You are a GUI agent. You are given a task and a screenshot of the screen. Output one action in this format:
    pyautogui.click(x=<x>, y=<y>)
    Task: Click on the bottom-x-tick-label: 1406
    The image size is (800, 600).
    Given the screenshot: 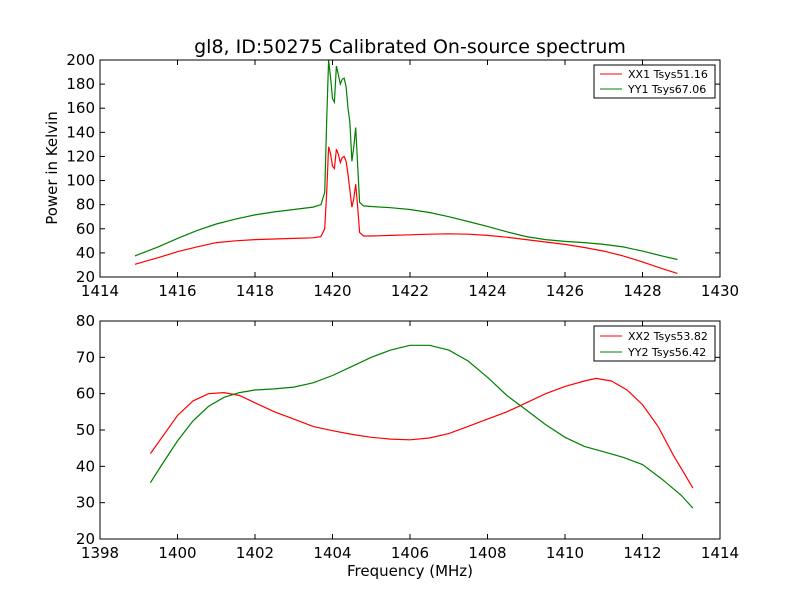 What is the action you would take?
    pyautogui.click(x=410, y=553)
    